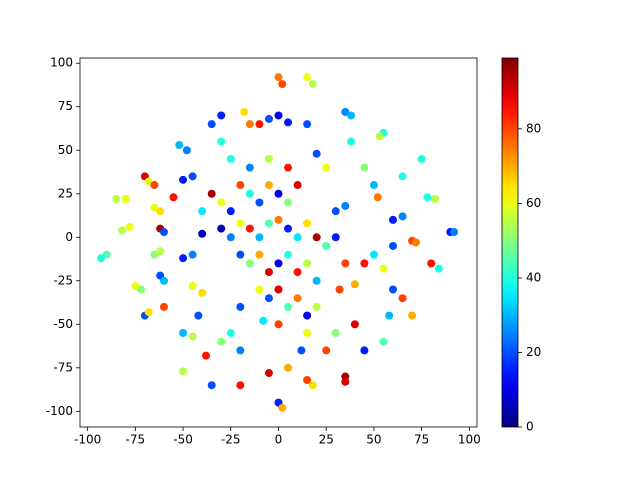 Image resolution: width=640 pixels, height=480 pixels. What do you see at coordinates (279, 440) in the screenshot?
I see `x-tick-label: 0` at bounding box center [279, 440].